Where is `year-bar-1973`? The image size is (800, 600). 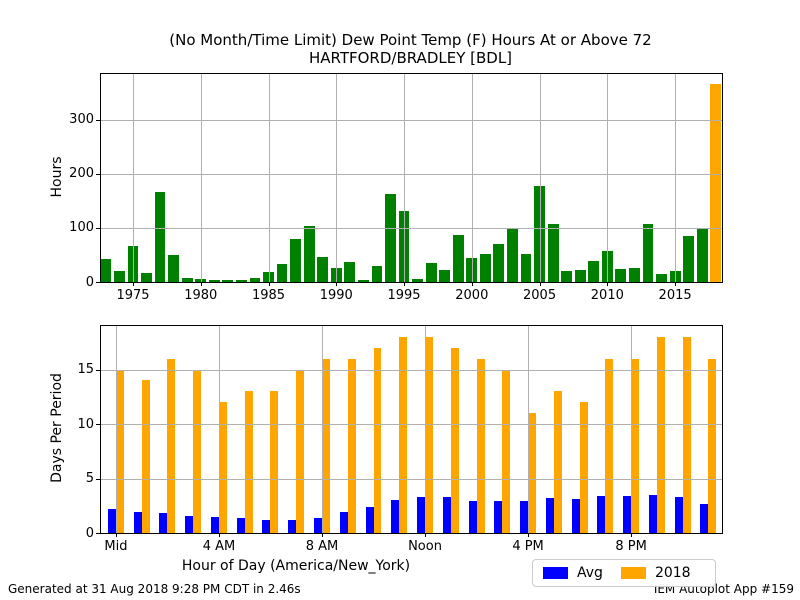 year-bar-1973 is located at coordinates (106, 270).